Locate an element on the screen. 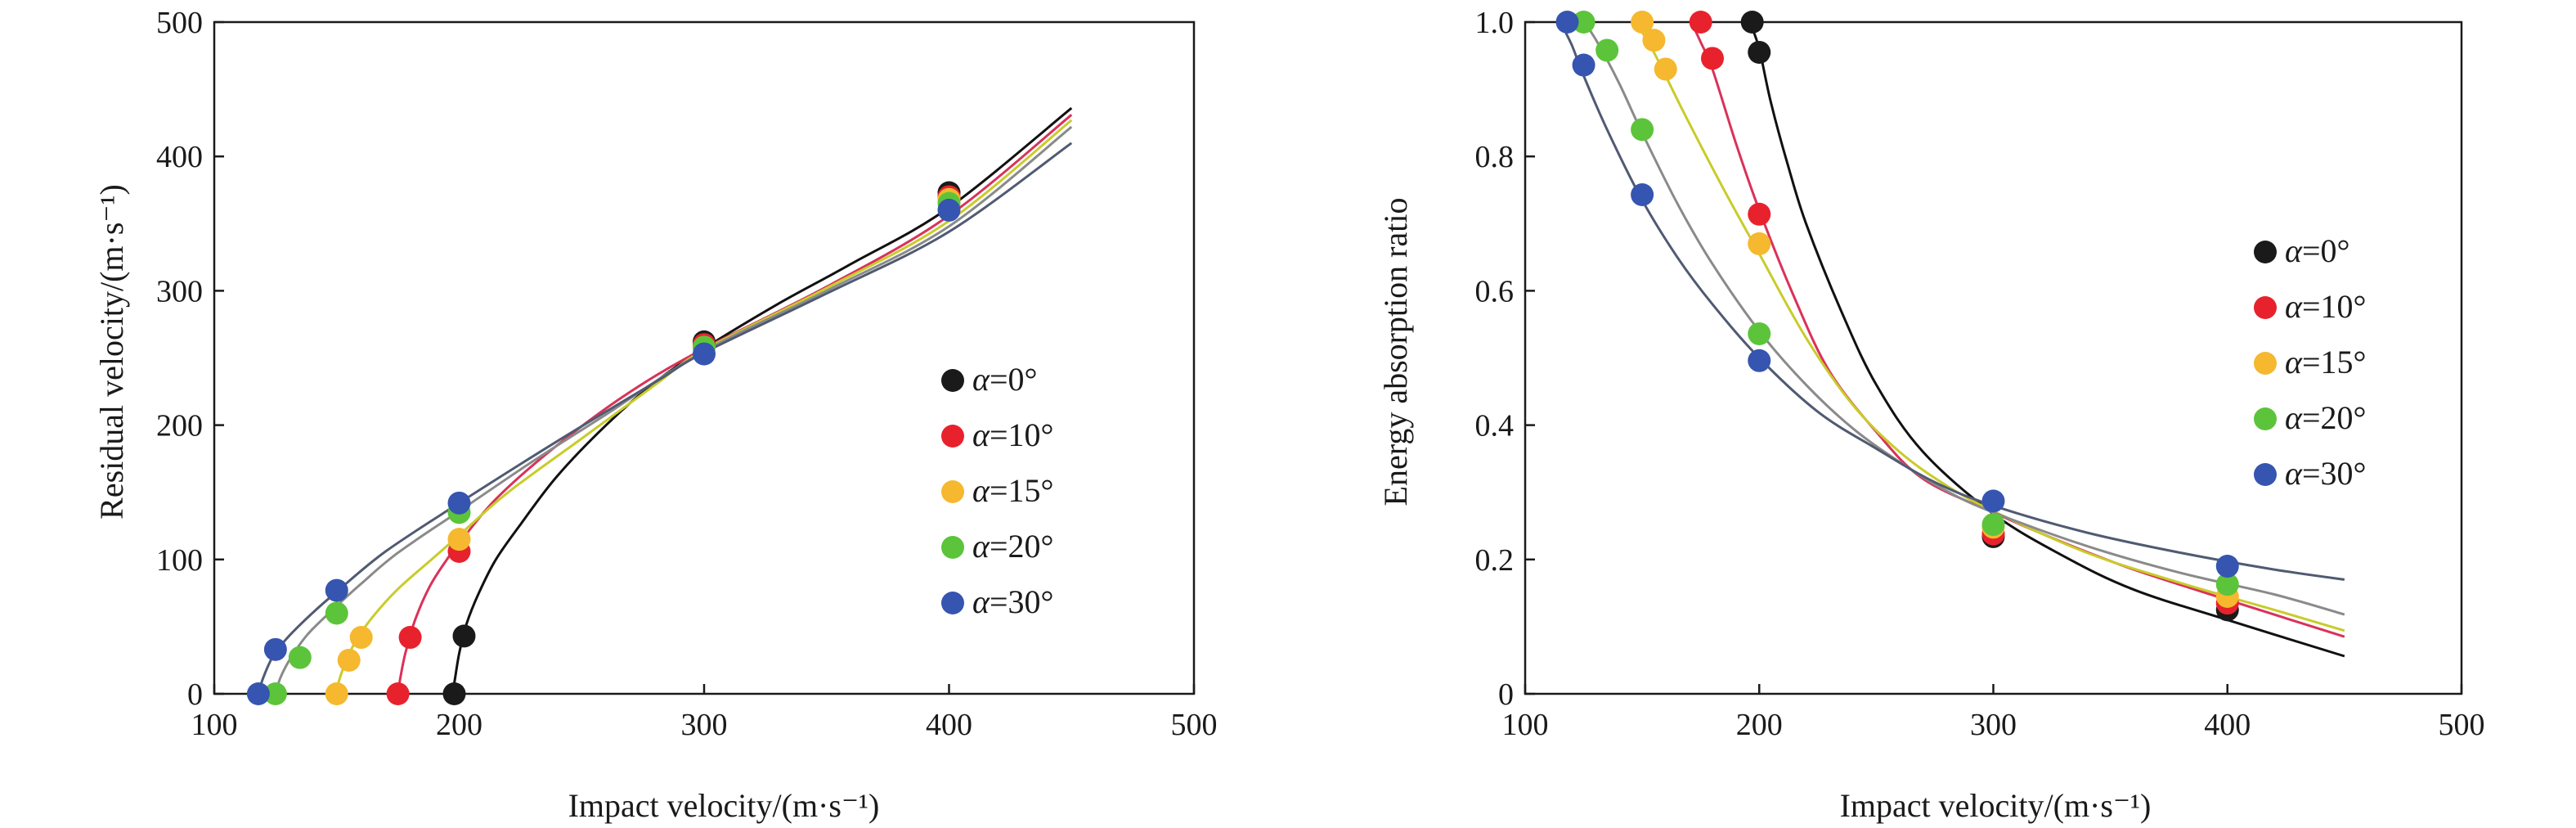 Image resolution: width=2576 pixels, height=828 pixels. y-tick-label: 500 is located at coordinates (179, 23).